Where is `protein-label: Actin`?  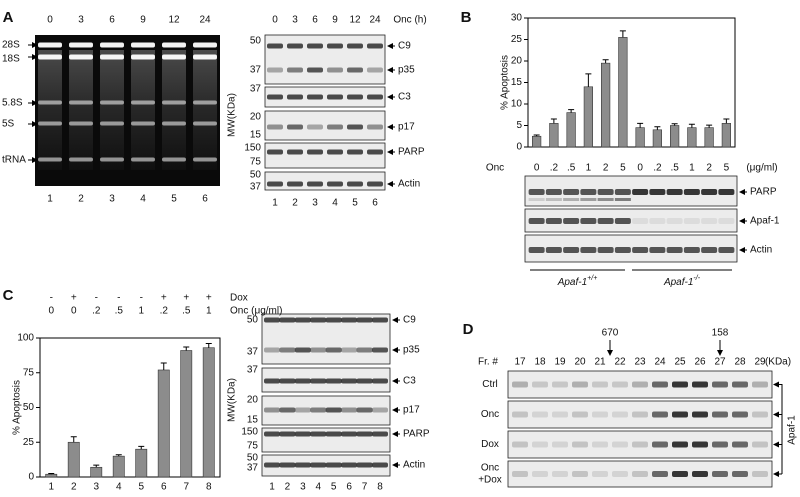
protein-label: Actin is located at coordinates (414, 465).